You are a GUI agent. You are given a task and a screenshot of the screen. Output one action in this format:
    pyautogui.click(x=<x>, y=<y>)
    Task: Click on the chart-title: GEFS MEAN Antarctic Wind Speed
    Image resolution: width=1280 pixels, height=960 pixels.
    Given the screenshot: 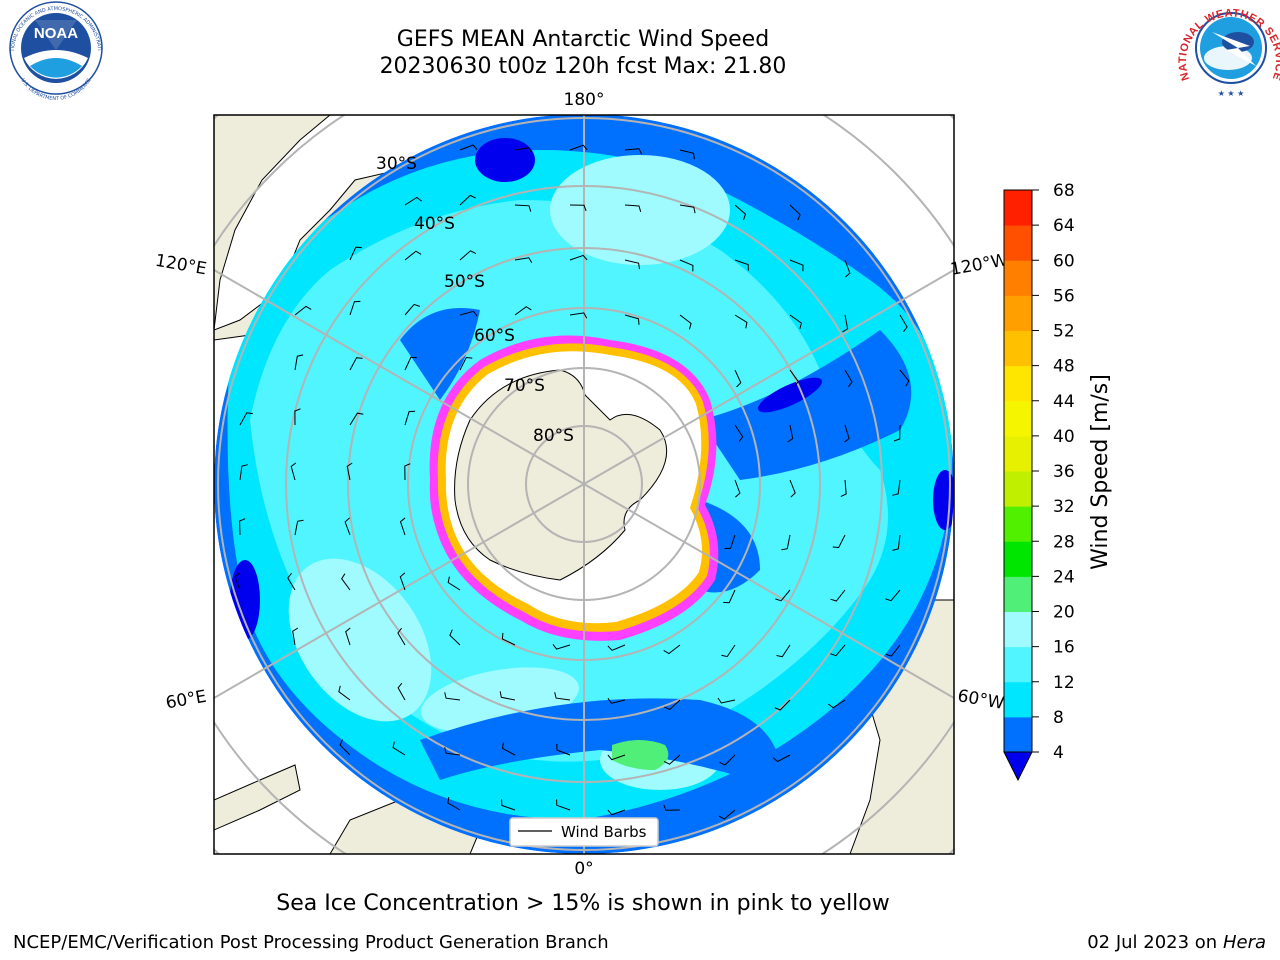 What is the action you would take?
    pyautogui.click(x=583, y=39)
    